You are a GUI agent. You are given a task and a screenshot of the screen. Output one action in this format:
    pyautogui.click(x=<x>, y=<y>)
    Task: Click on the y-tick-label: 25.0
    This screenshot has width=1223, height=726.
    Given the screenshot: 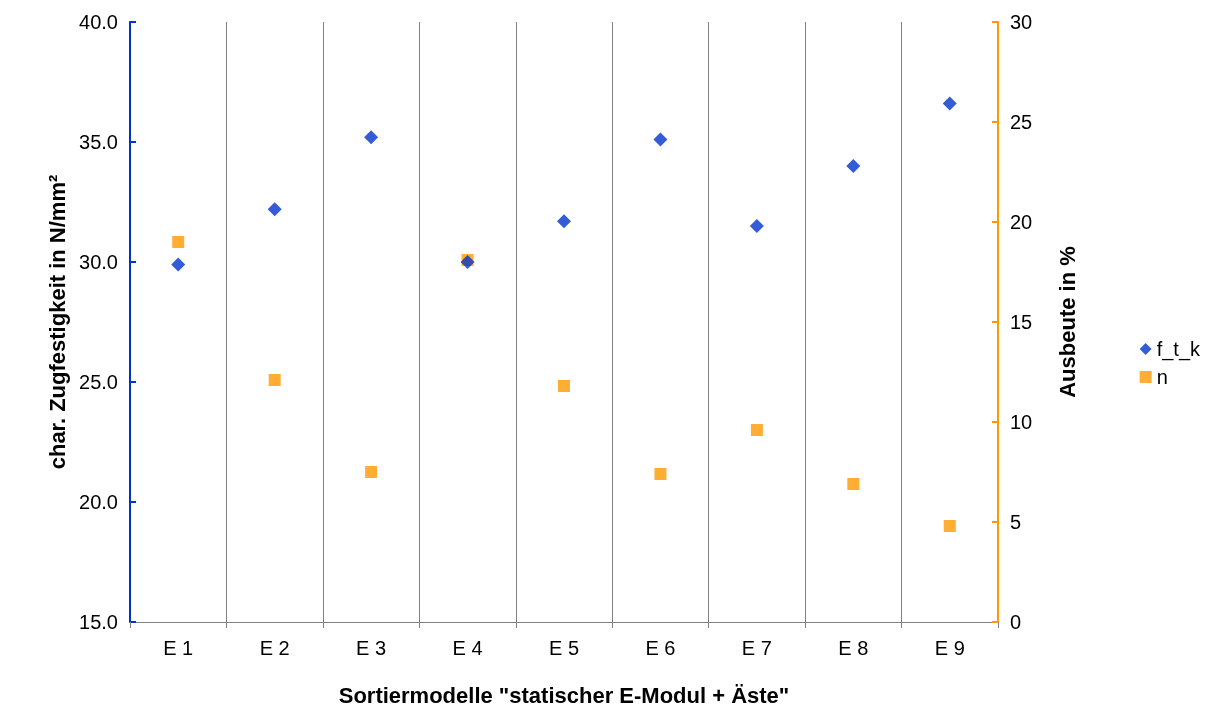 What is the action you would take?
    pyautogui.click(x=98, y=382)
    